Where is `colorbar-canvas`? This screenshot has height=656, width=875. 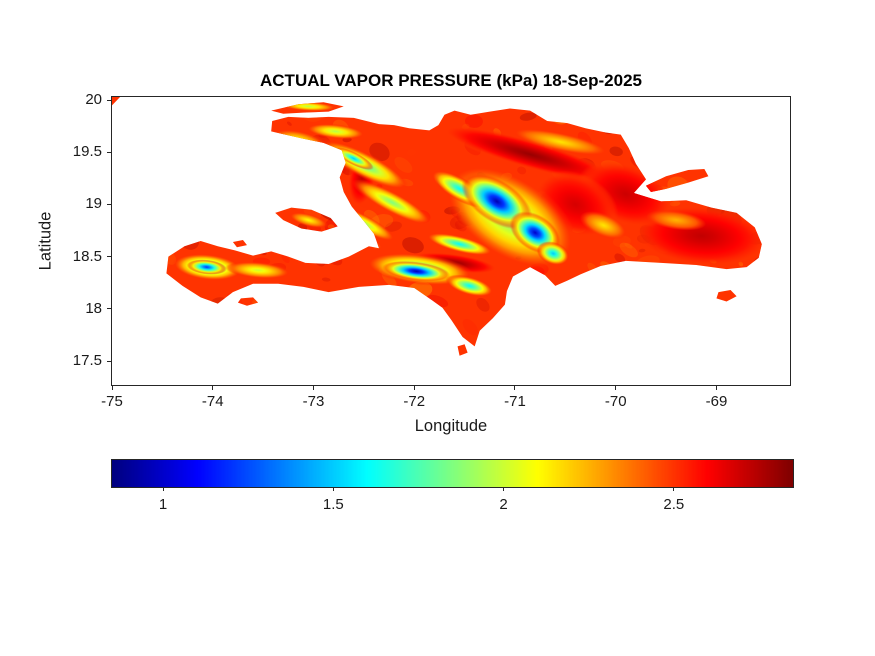
colorbar-canvas is located at coordinates (452, 473).